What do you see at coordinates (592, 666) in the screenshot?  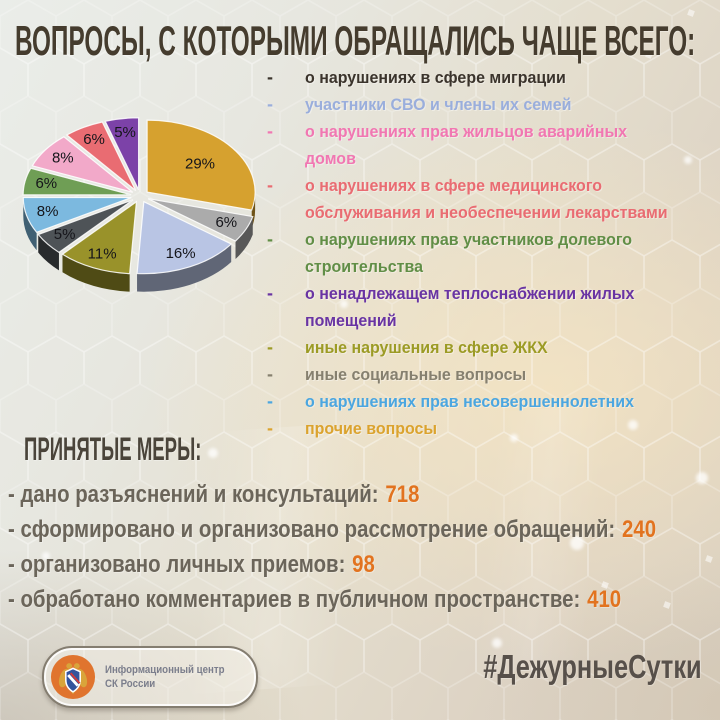 I see `hashtag: #ДежурныеСутки` at bounding box center [592, 666].